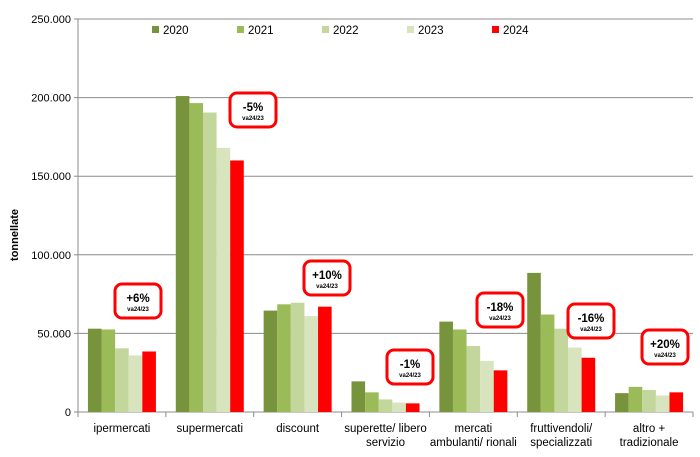 The image size is (700, 457). Describe the element at coordinates (54, 334) in the screenshot. I see `y-tick-label: 50.000` at that location.